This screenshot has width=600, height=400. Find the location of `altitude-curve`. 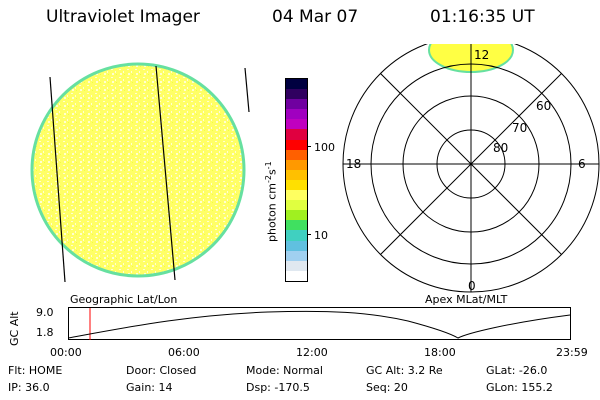

altitude-curve is located at coordinates (319, 324).